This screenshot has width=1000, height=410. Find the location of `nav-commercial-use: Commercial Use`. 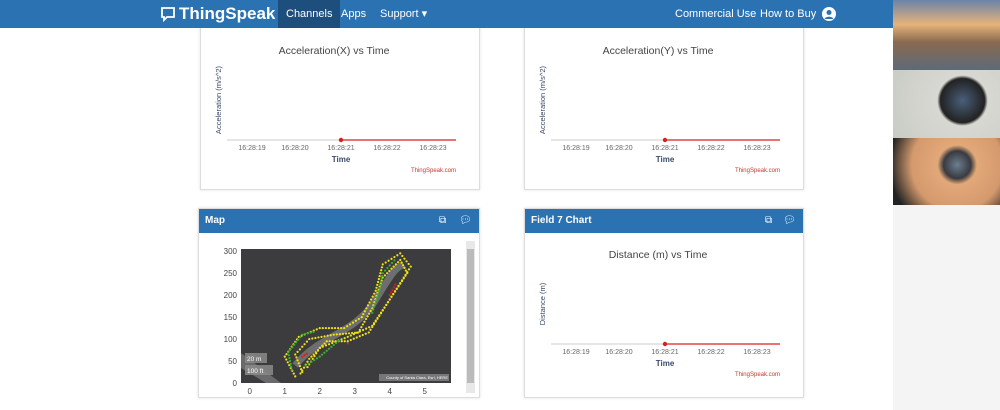

nav-commercial-use: Commercial Use is located at coordinates (716, 14).